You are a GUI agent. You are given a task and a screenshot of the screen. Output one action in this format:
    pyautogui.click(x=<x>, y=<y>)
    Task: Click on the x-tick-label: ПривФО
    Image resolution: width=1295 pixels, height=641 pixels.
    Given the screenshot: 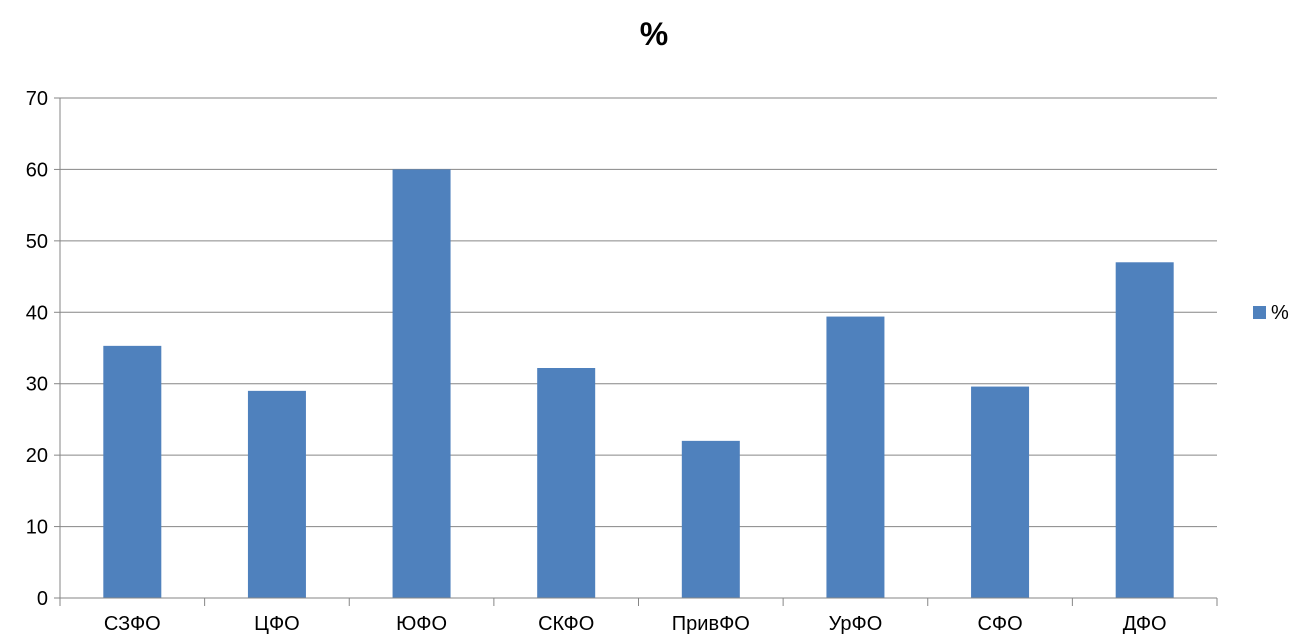 What is the action you would take?
    pyautogui.click(x=711, y=624)
    